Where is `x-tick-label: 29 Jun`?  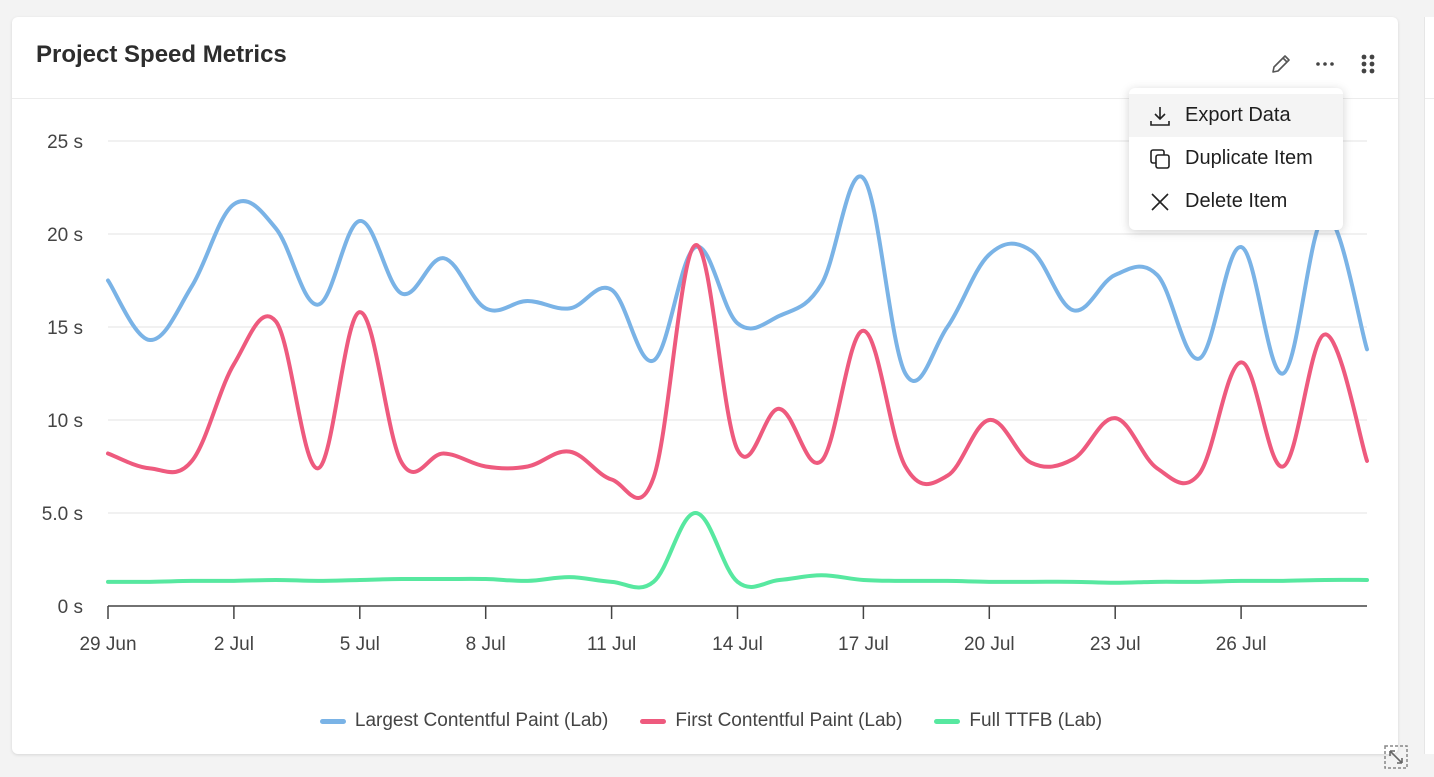
x-tick-label: 29 Jun is located at coordinates (107, 644).